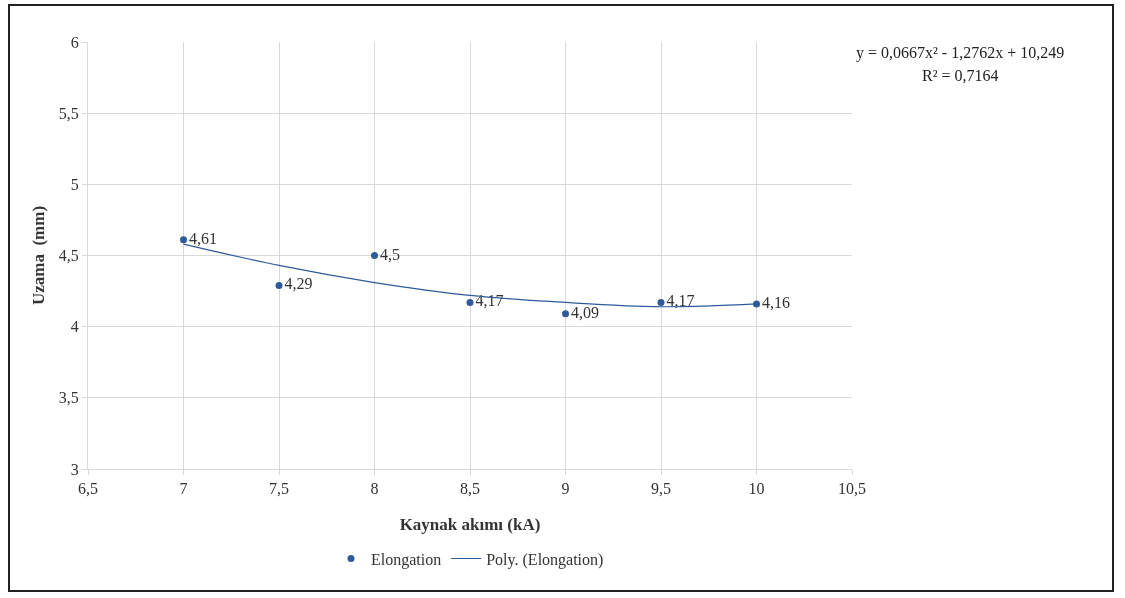  Describe the element at coordinates (470, 489) in the screenshot. I see `x-tick-label: 8,5` at that location.